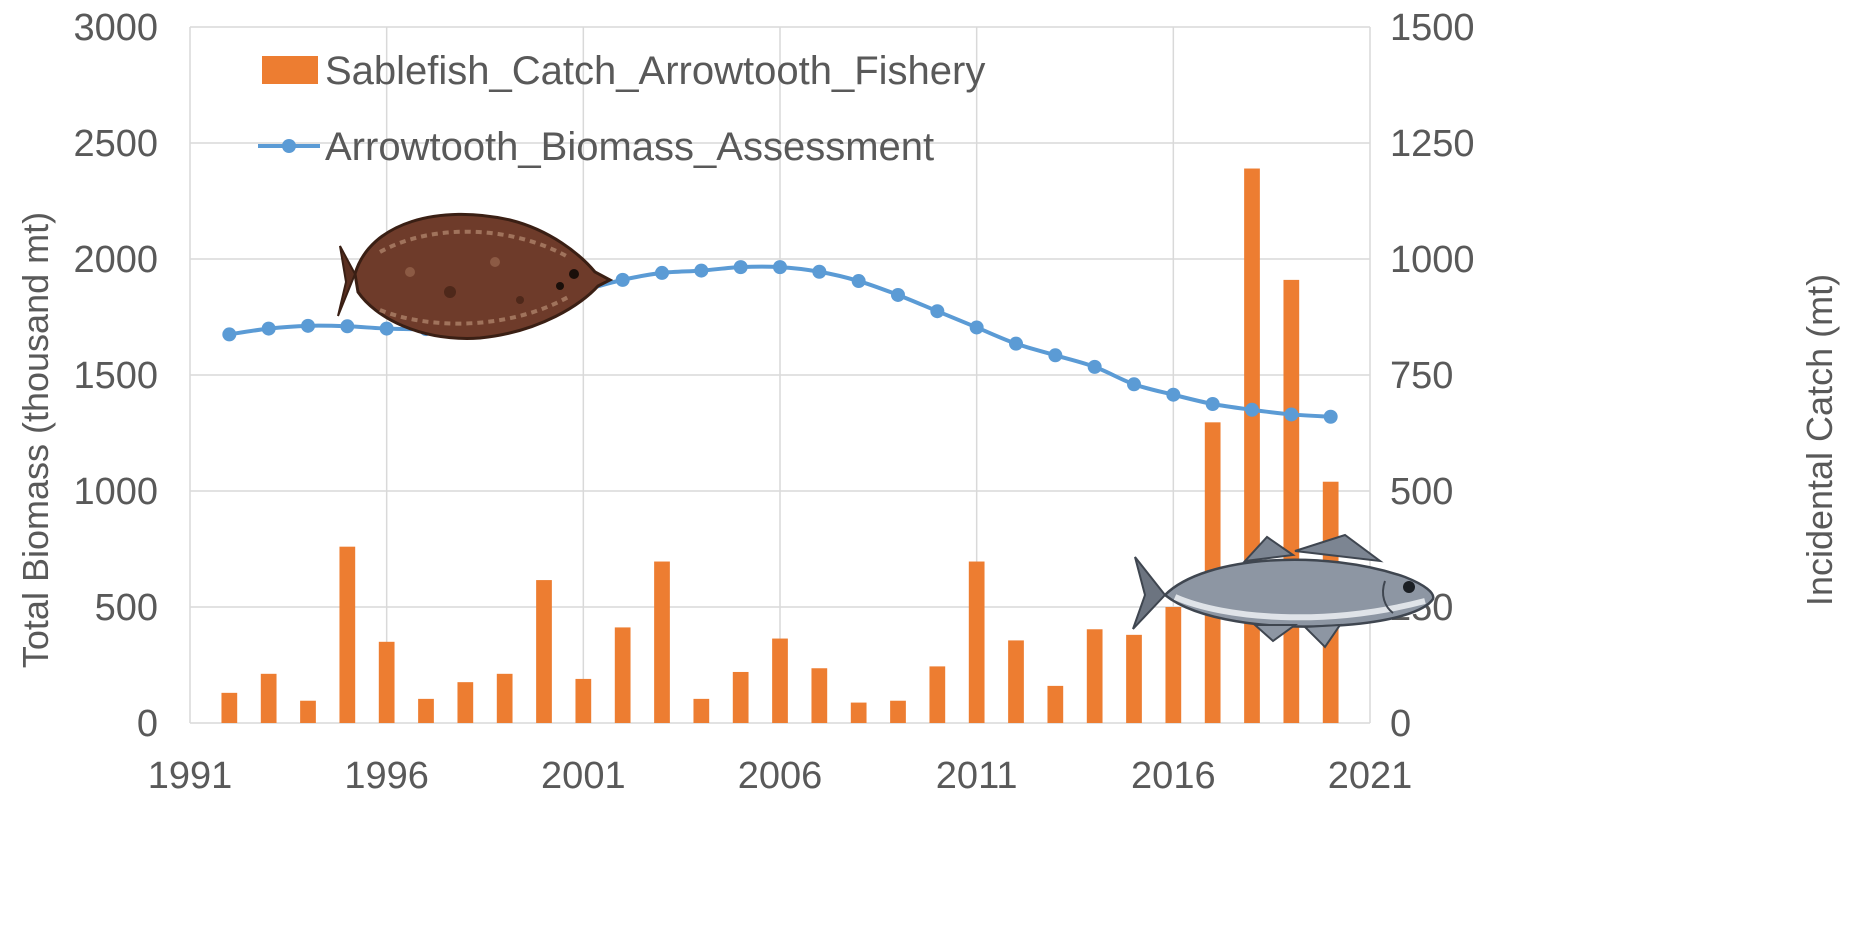  What do you see at coordinates (622, 279) in the screenshot?
I see `biomass-point-2002` at bounding box center [622, 279].